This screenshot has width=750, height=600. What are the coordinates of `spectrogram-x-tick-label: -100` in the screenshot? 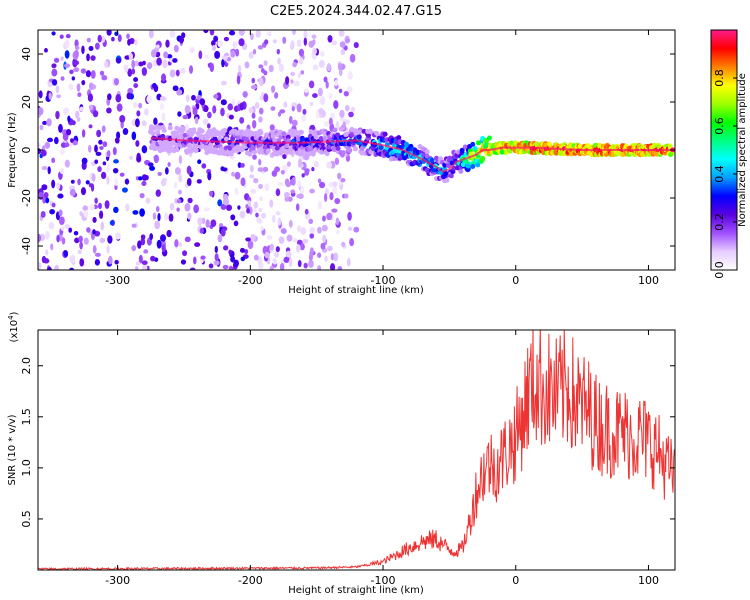 It's located at (383, 280).